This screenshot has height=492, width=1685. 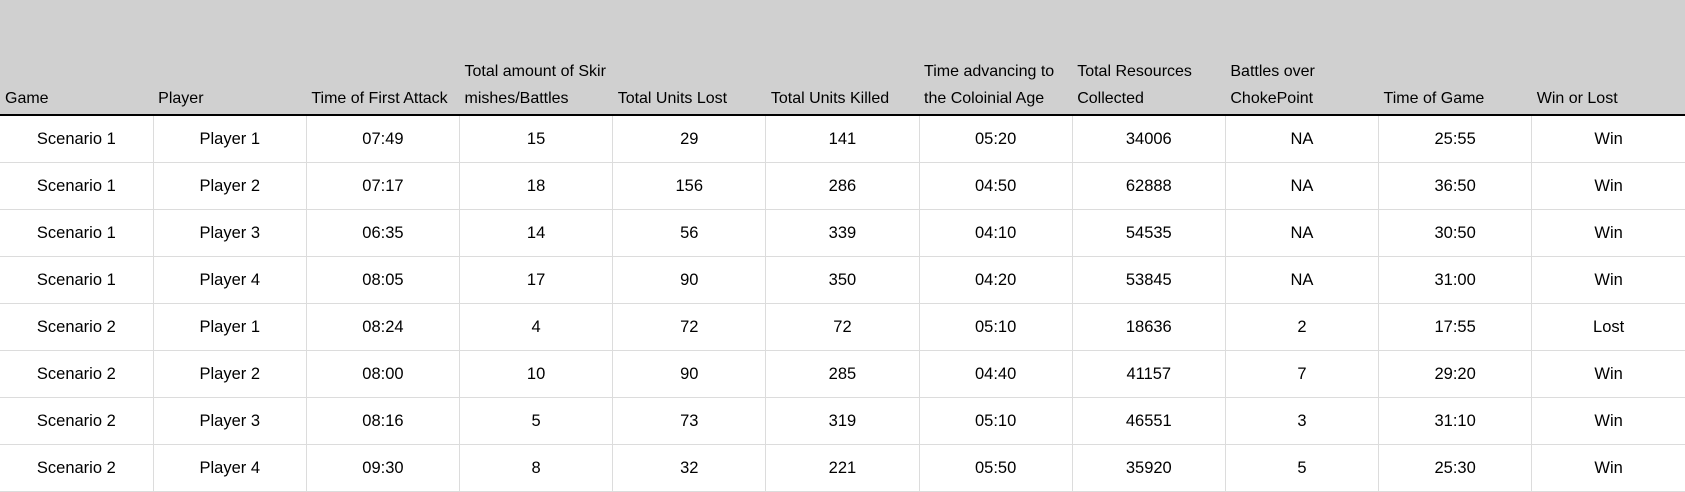 What do you see at coordinates (536, 374) in the screenshot?
I see `table-cell: 10` at bounding box center [536, 374].